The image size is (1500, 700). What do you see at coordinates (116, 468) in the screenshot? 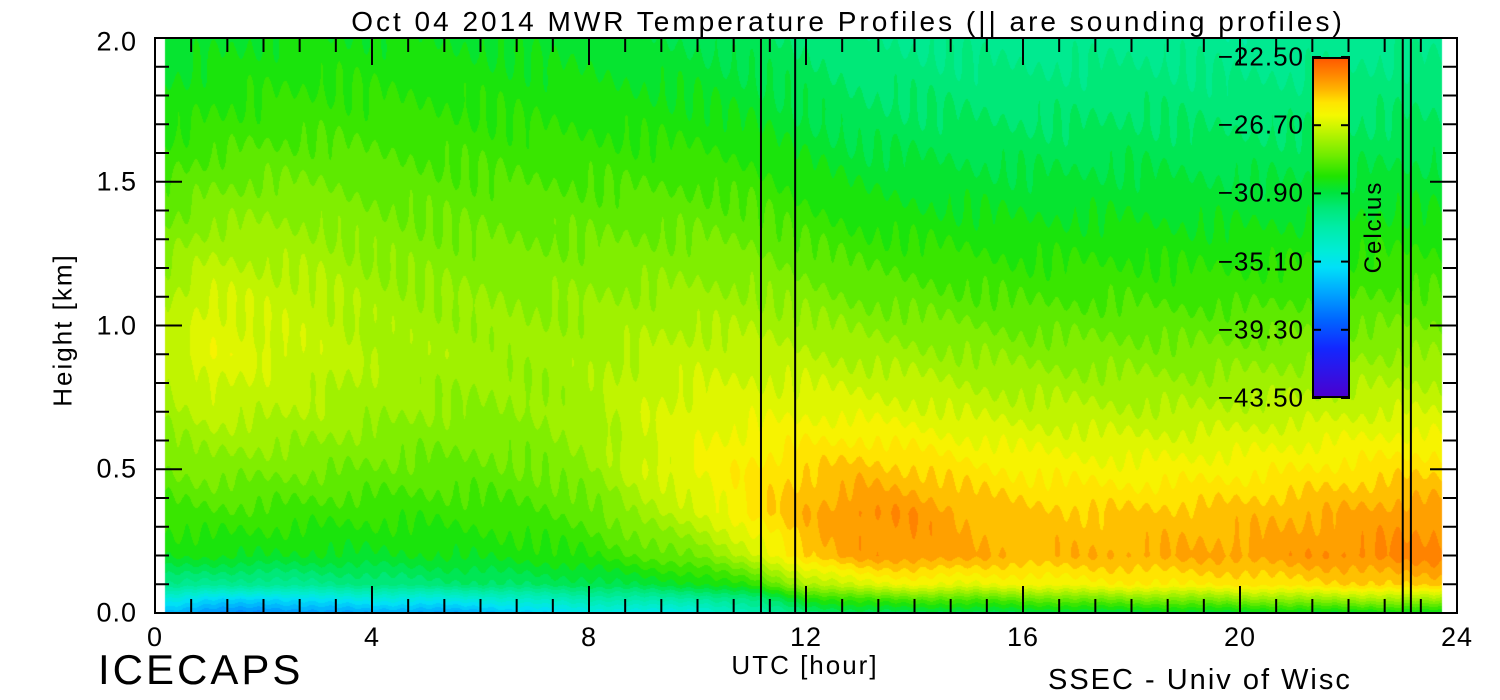
I see `y-tick-label: 0.5` at bounding box center [116, 468].